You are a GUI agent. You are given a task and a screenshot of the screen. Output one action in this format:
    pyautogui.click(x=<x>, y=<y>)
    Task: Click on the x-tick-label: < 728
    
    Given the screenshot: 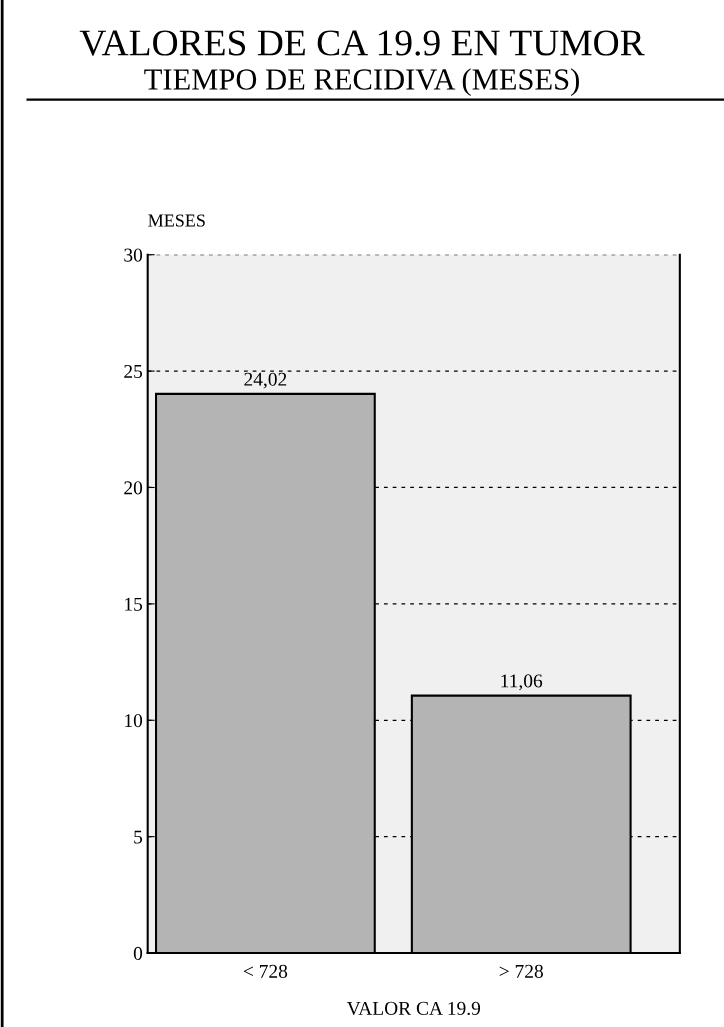 What is the action you would take?
    pyautogui.click(x=265, y=971)
    